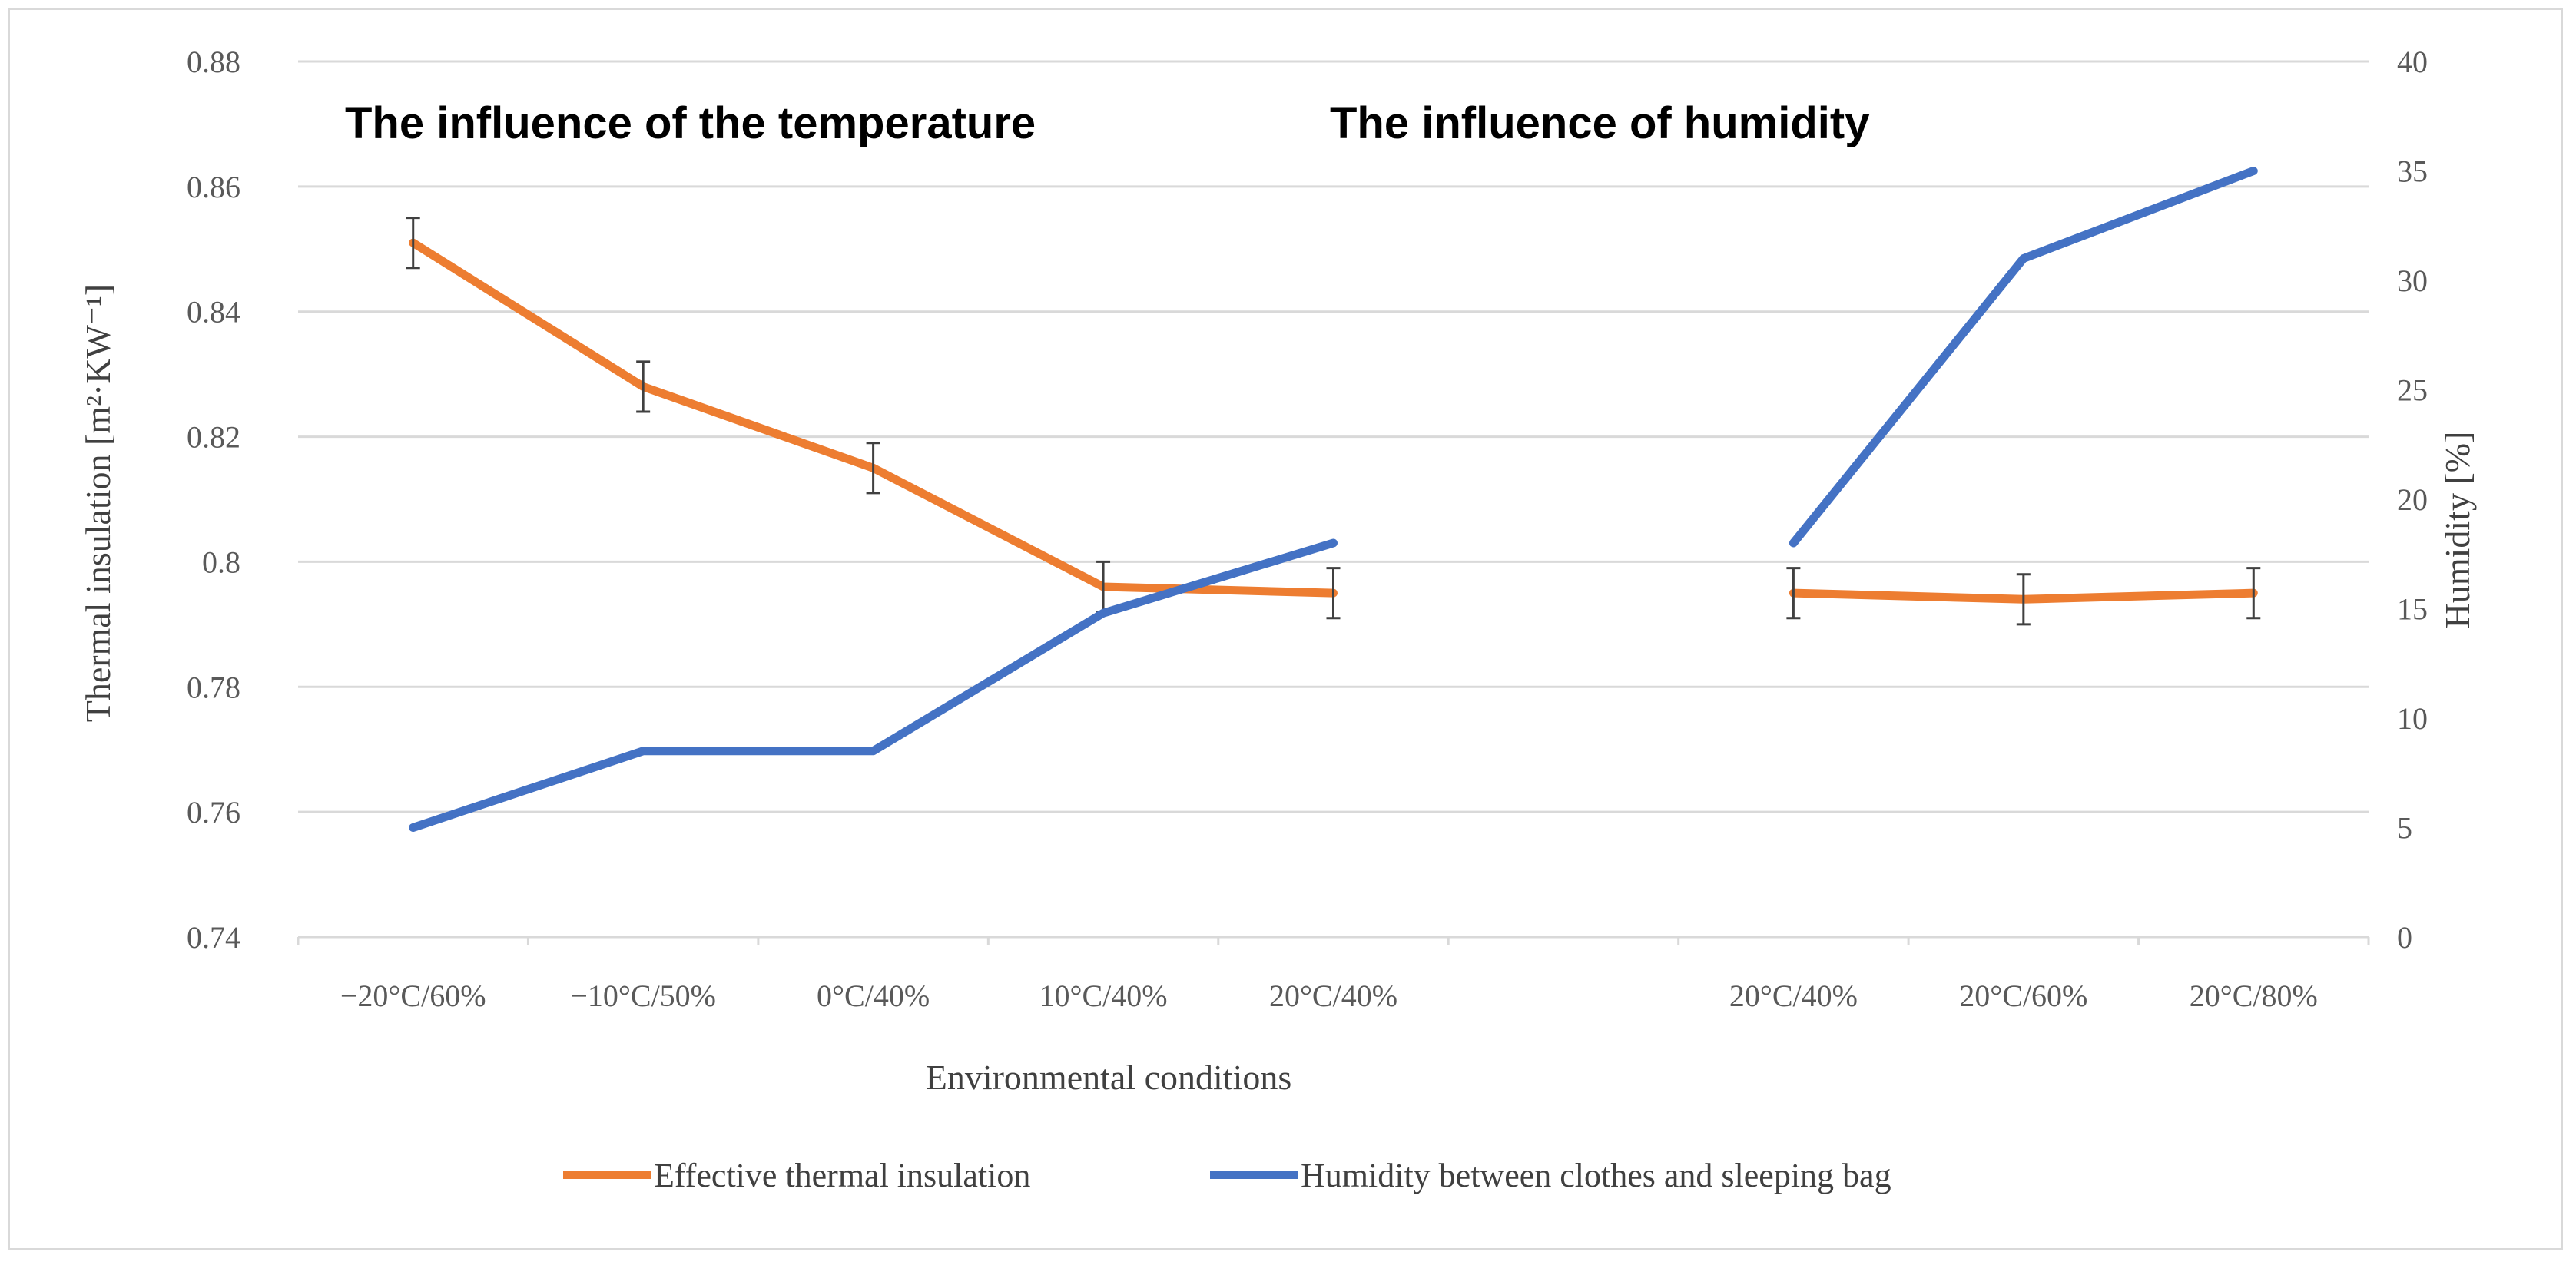 The width and height of the screenshot is (2576, 1265). Describe the element at coordinates (213, 812) in the screenshot. I see `y-tick-label-left: 0.76` at that location.